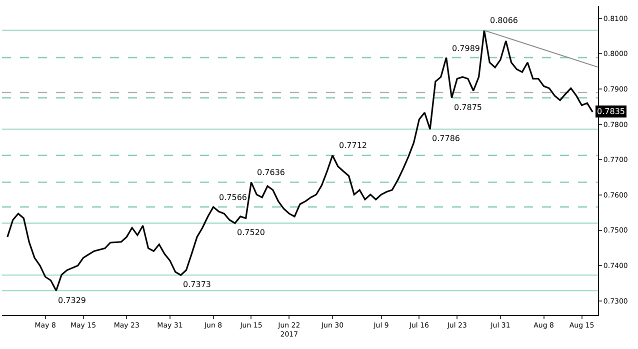 The image size is (638, 349). Describe the element at coordinates (197, 284) in the screenshot. I see `annotation: 0.7373` at that location.